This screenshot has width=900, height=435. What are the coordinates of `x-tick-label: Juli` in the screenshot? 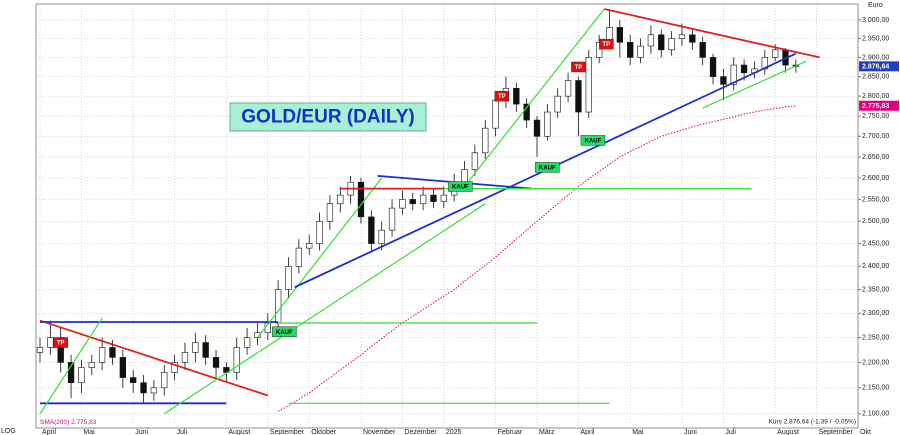 It's located at (730, 432).